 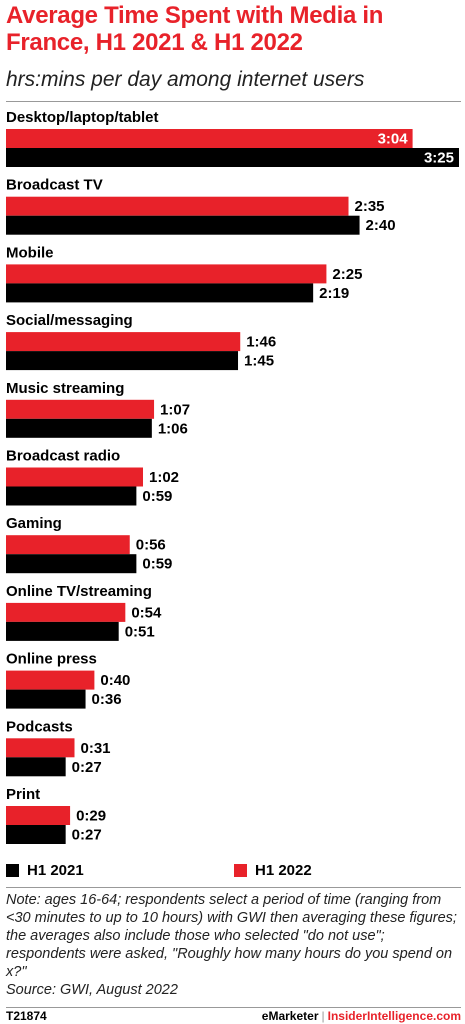 I want to click on bar-h1-2022-desktop-laptop-tablet, so click(x=209, y=138).